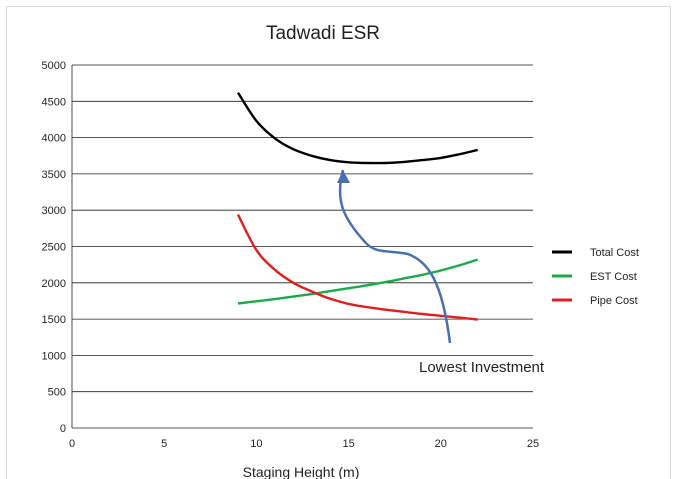 The width and height of the screenshot is (680, 479). What do you see at coordinates (614, 253) in the screenshot?
I see `legend-label-total-cost: Total Cost` at bounding box center [614, 253].